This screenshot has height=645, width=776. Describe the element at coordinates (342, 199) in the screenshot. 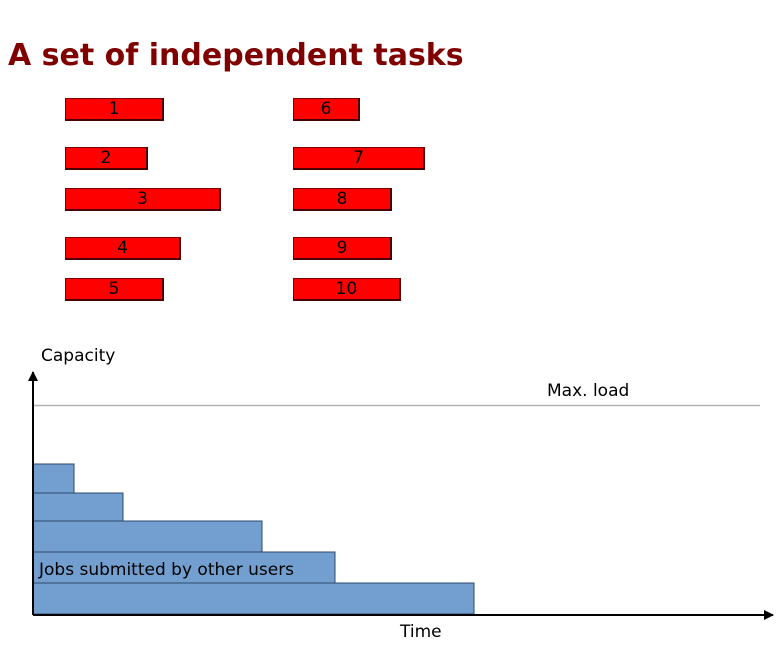

I see `task-bar-8: 8` at that location.